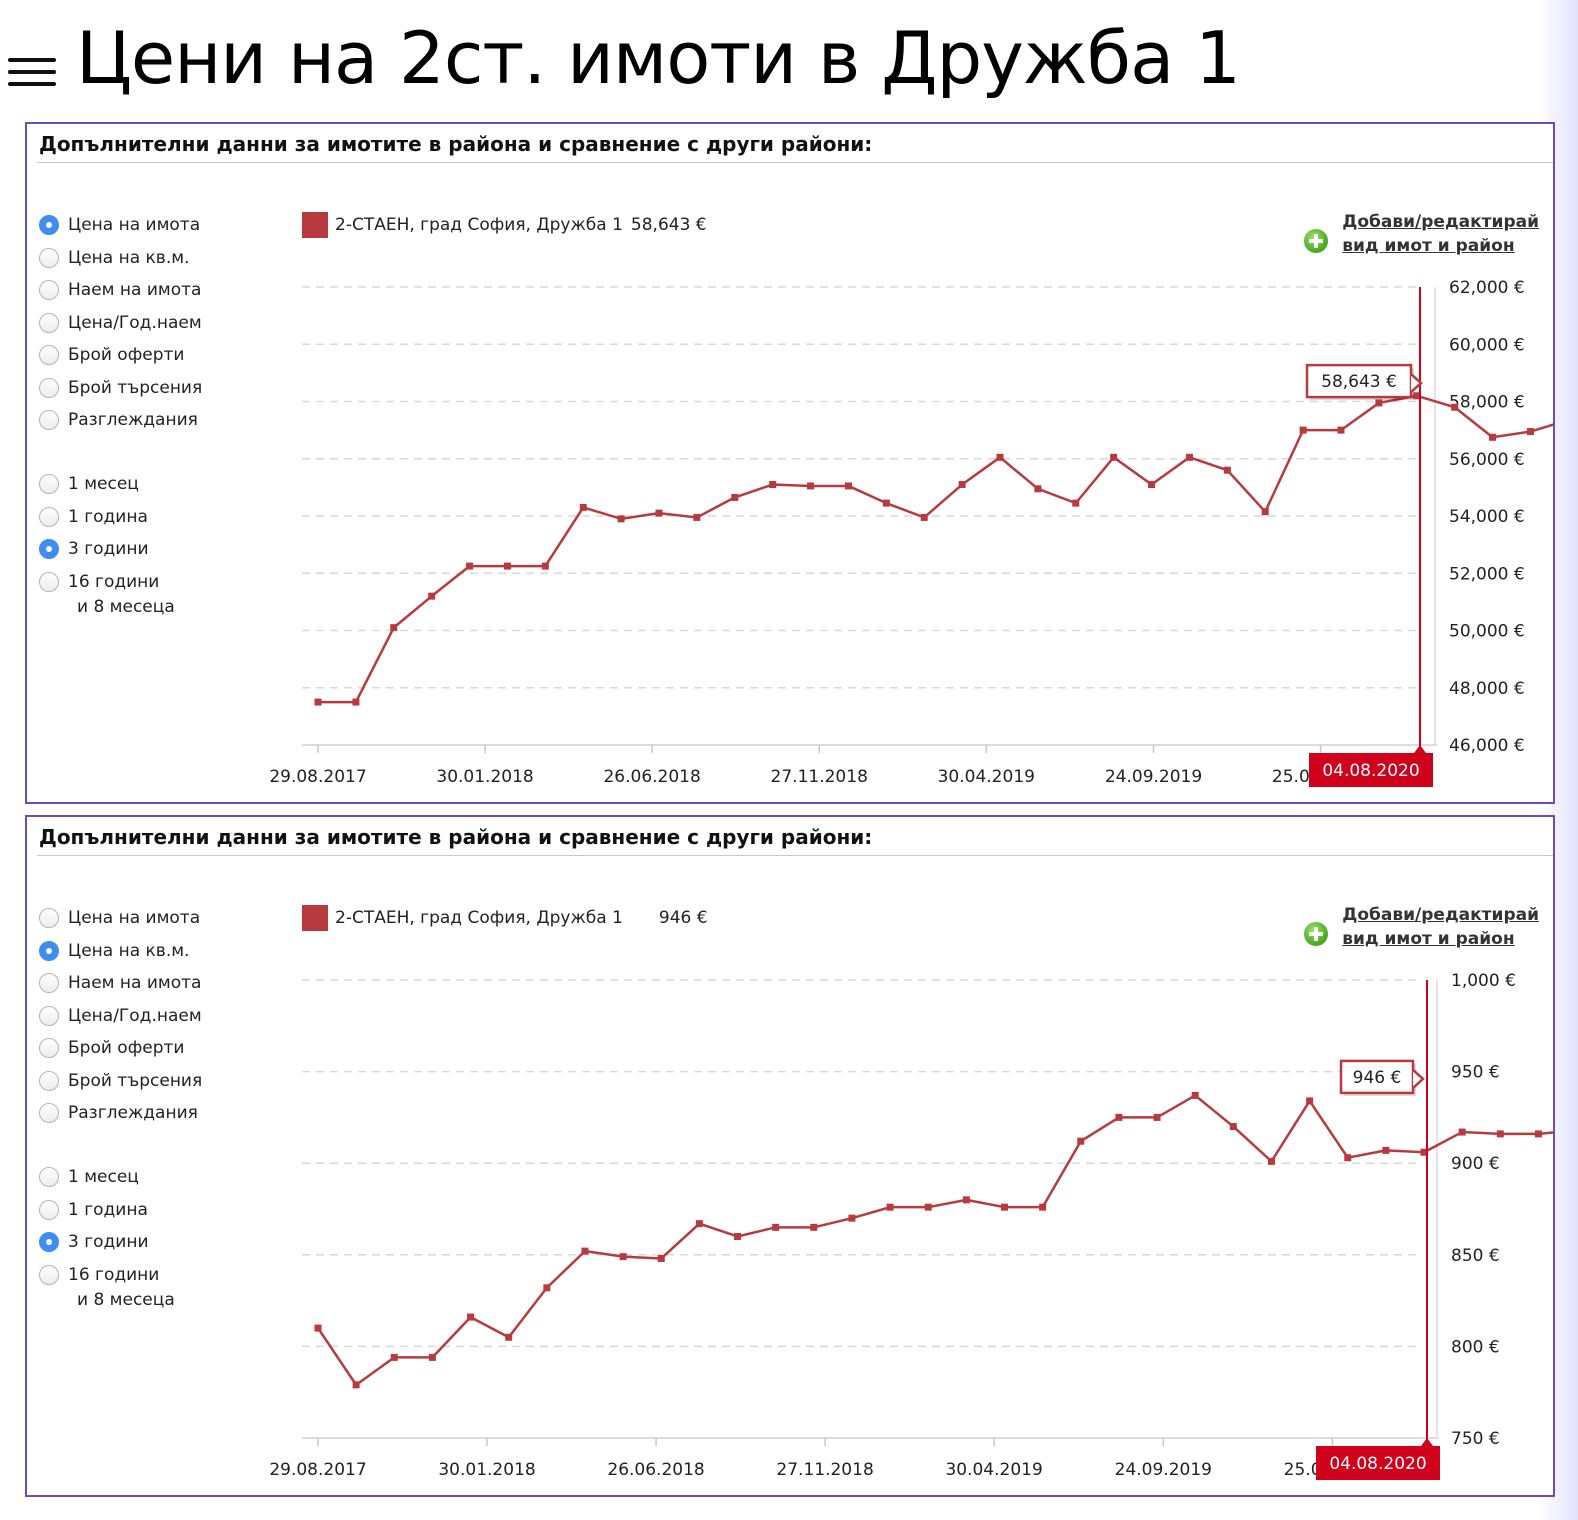 The image size is (1578, 1520). I want to click on period-option: 16 години, so click(99, 582).